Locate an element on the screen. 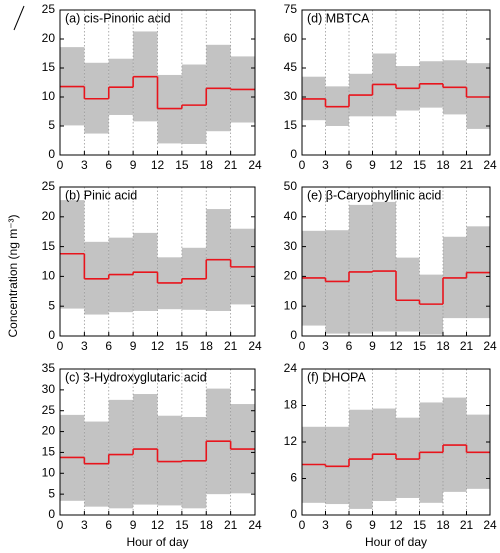 This screenshot has height=553, width=500. panel: 0 3 6 9 12 15 18 21 24 0 5 10 15 20 25 (b) Pinic acid is located at coordinates (152, 266).